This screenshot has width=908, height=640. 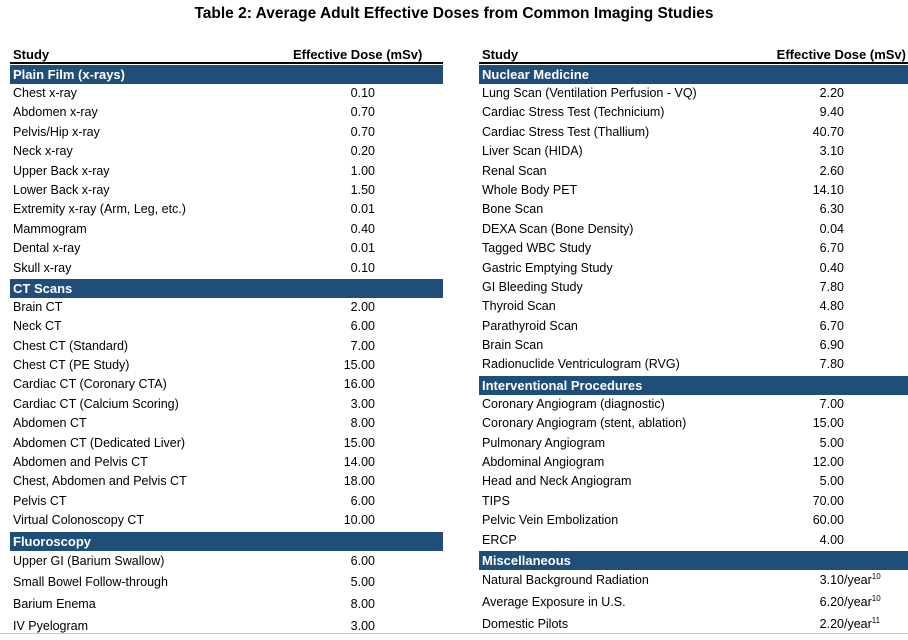 I want to click on study-name: Neck x-ray, so click(x=43, y=151).